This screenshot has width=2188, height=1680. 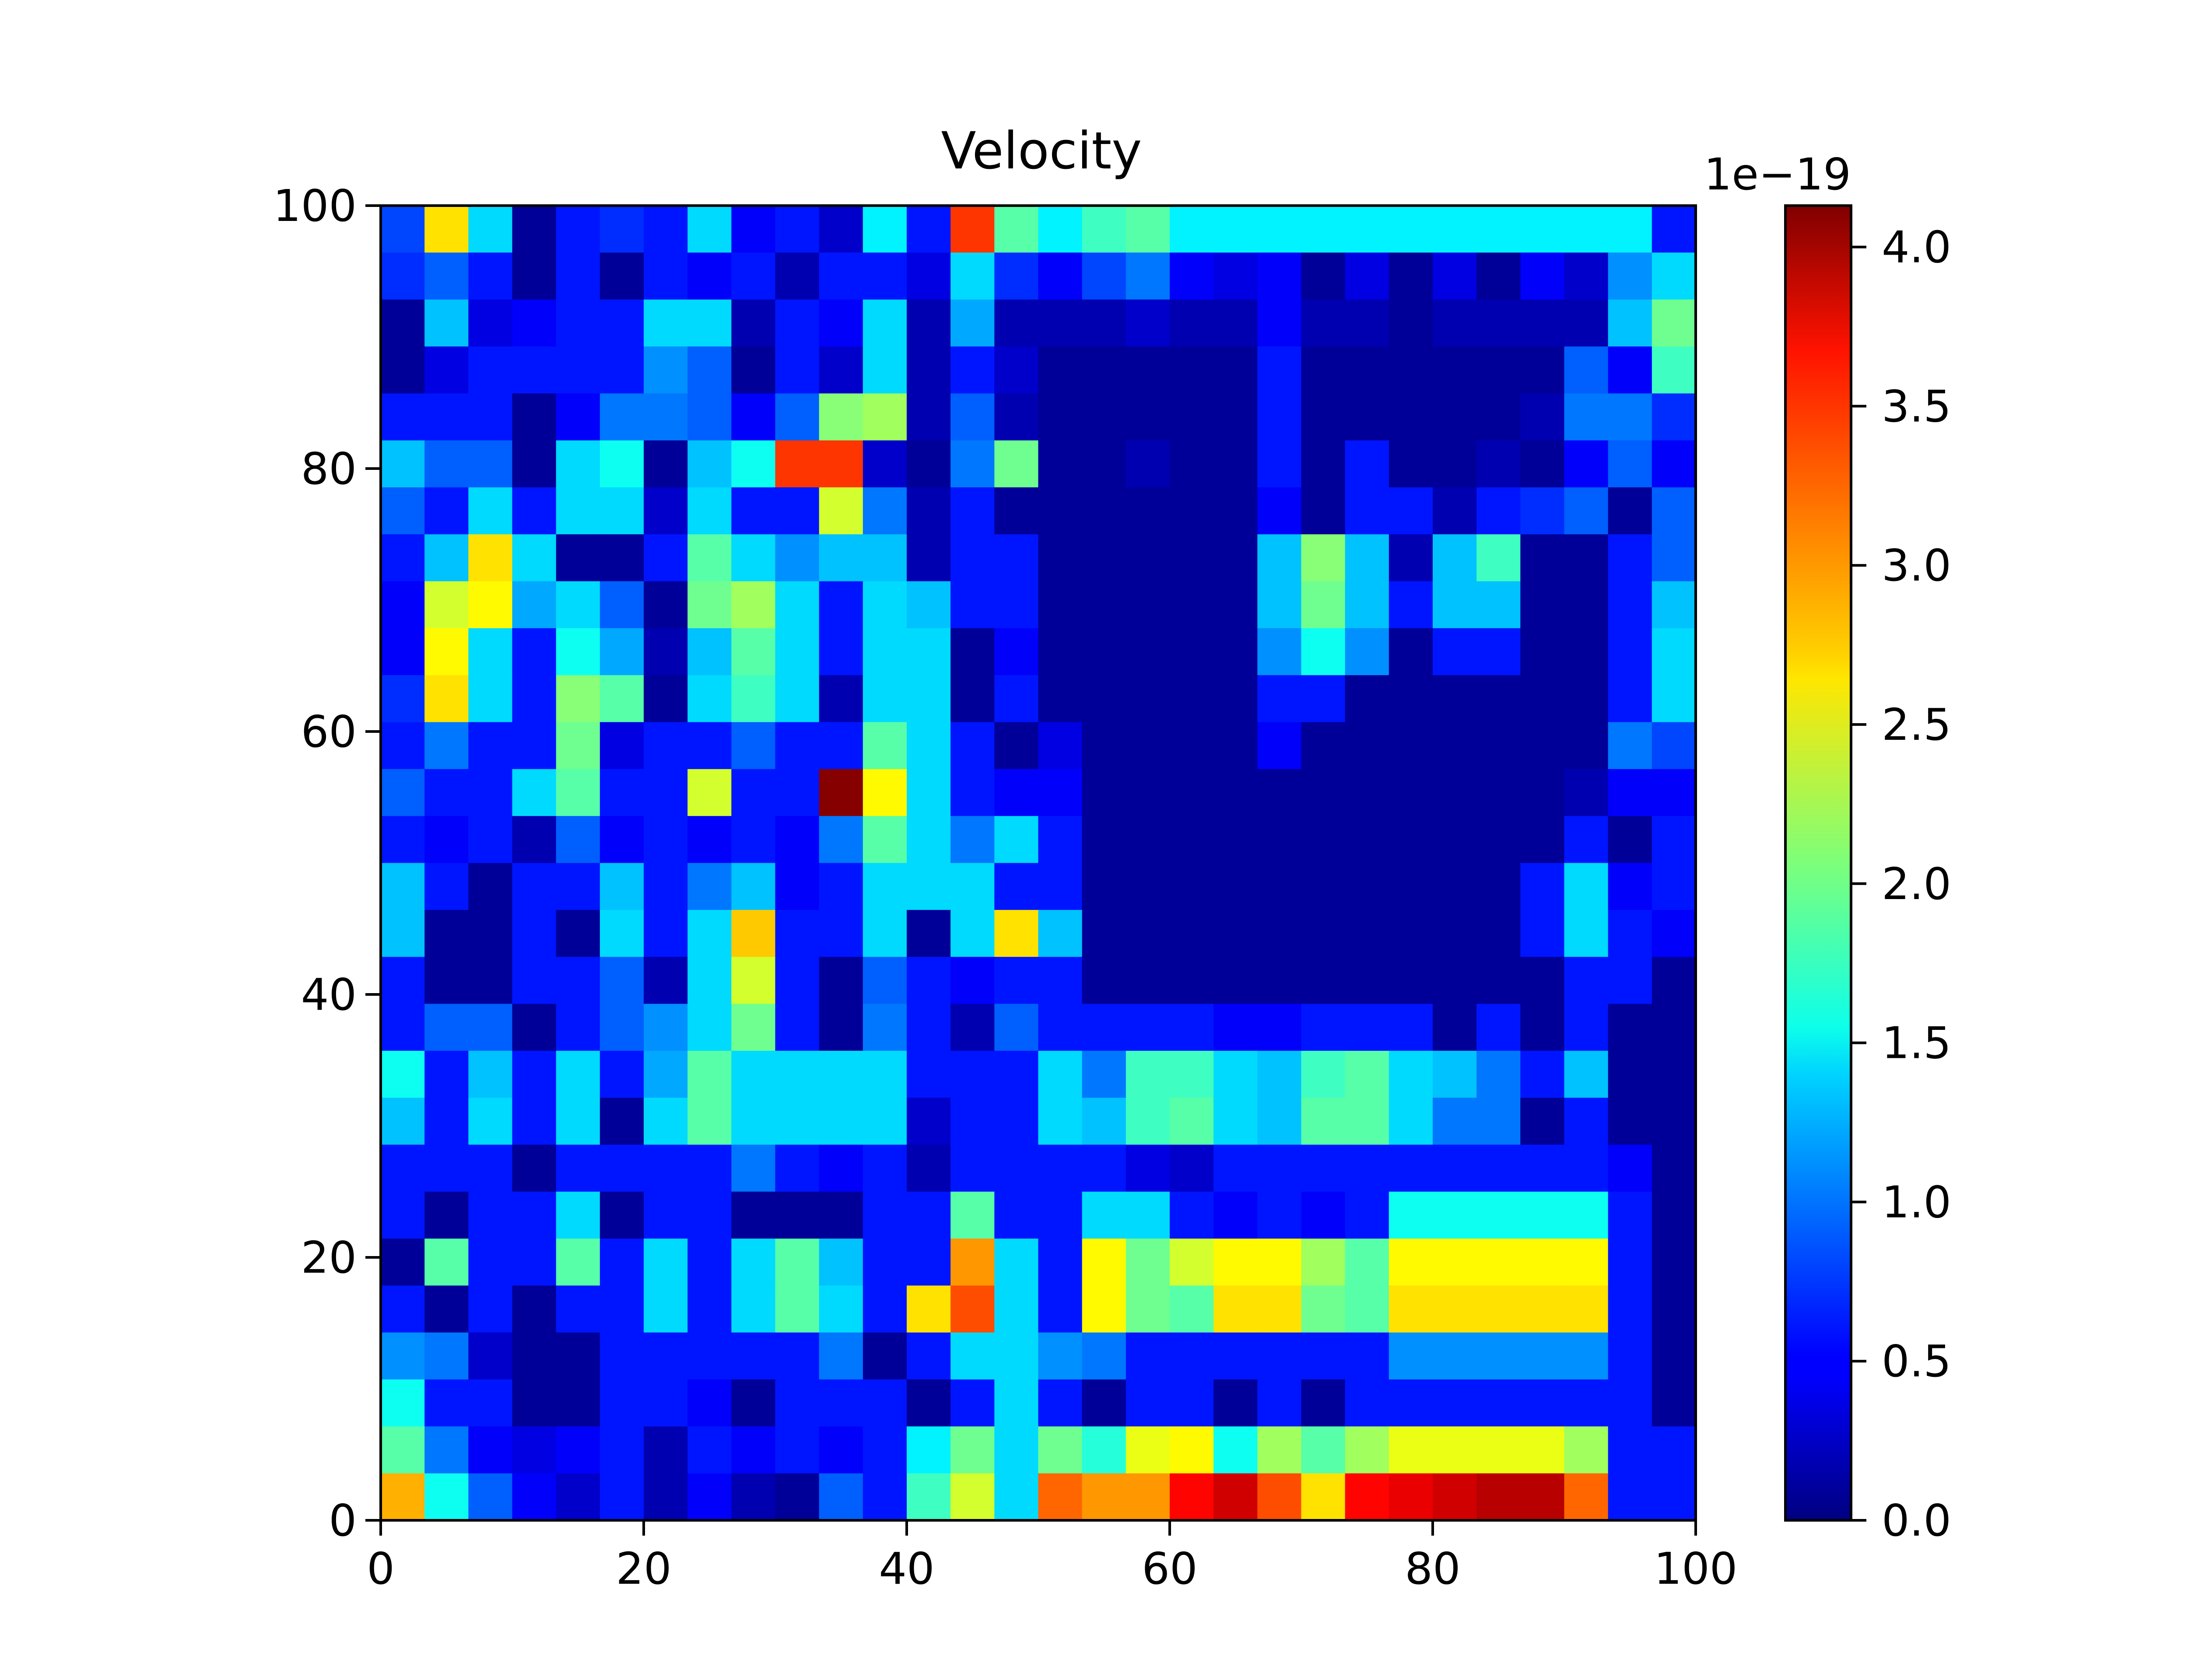 I want to click on colorbar, so click(x=1818, y=863).